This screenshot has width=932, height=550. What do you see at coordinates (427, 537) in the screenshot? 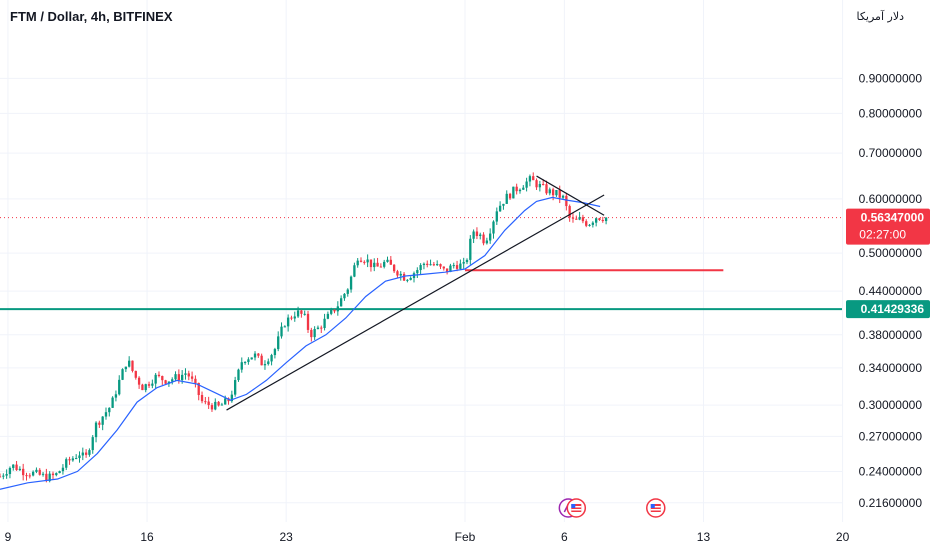
I see `time-axis: 9 16 23 Feb 6 13 20` at bounding box center [427, 537].